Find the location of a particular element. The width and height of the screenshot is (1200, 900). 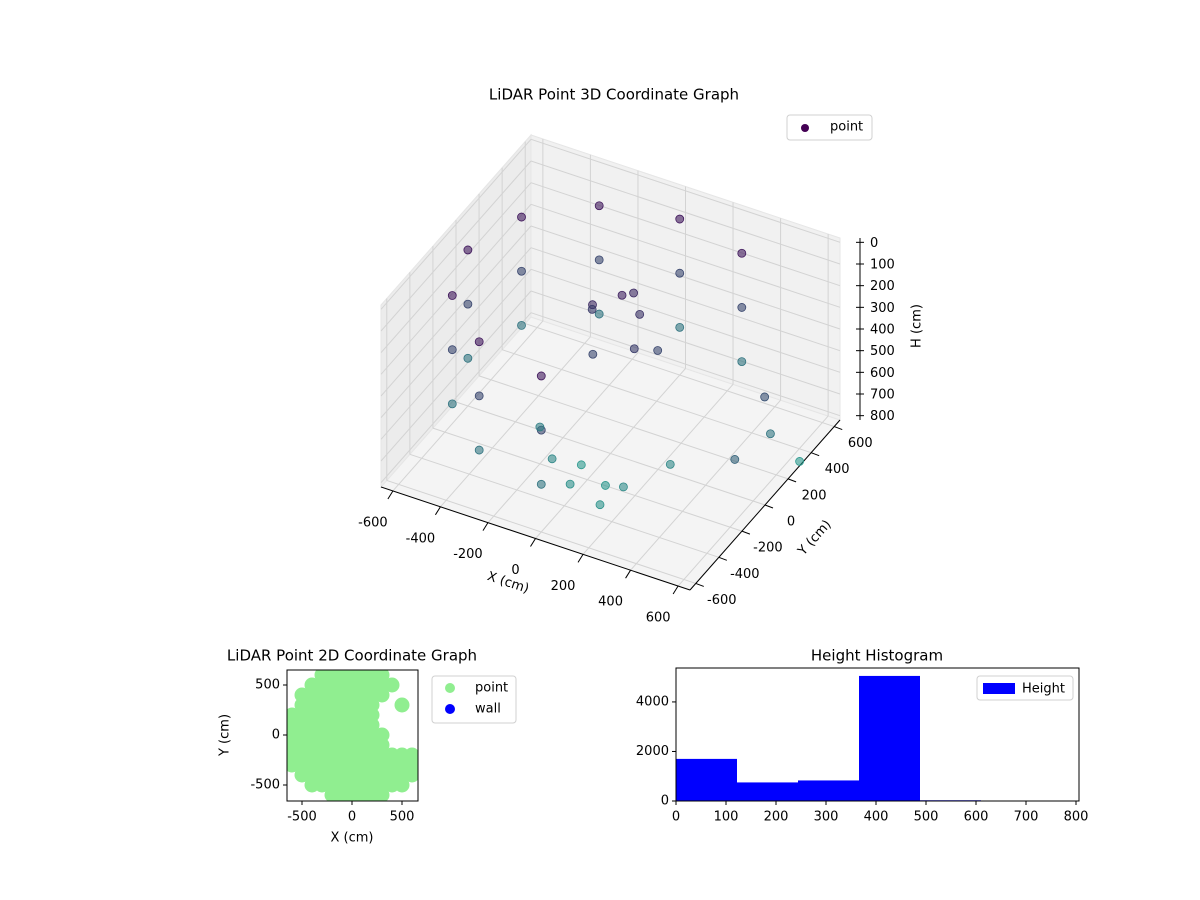

x-tick-label: -400 is located at coordinates (421, 538).